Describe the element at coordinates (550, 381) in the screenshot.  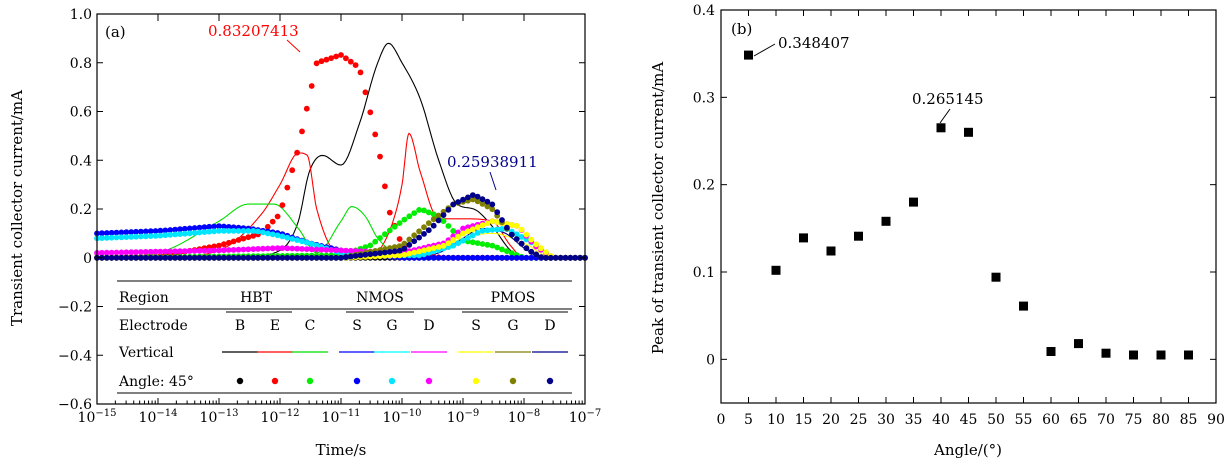
I see `legend-dot-swatch` at that location.